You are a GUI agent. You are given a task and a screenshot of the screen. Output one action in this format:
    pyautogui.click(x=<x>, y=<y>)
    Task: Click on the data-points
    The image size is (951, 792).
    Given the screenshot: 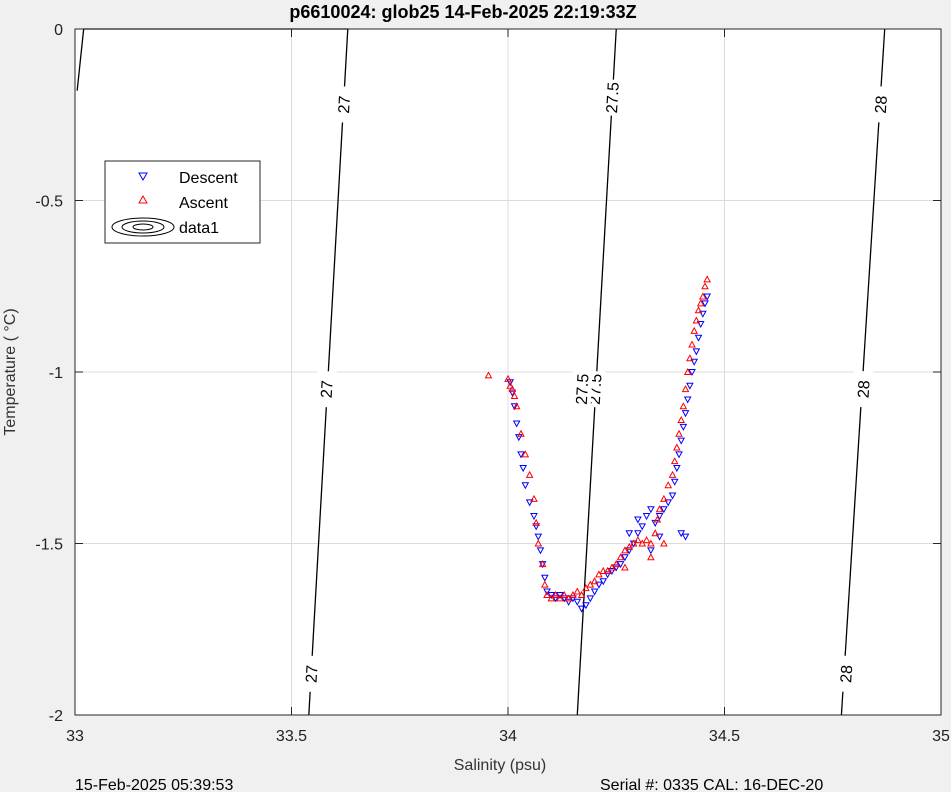 What is the action you would take?
    pyautogui.click(x=598, y=444)
    